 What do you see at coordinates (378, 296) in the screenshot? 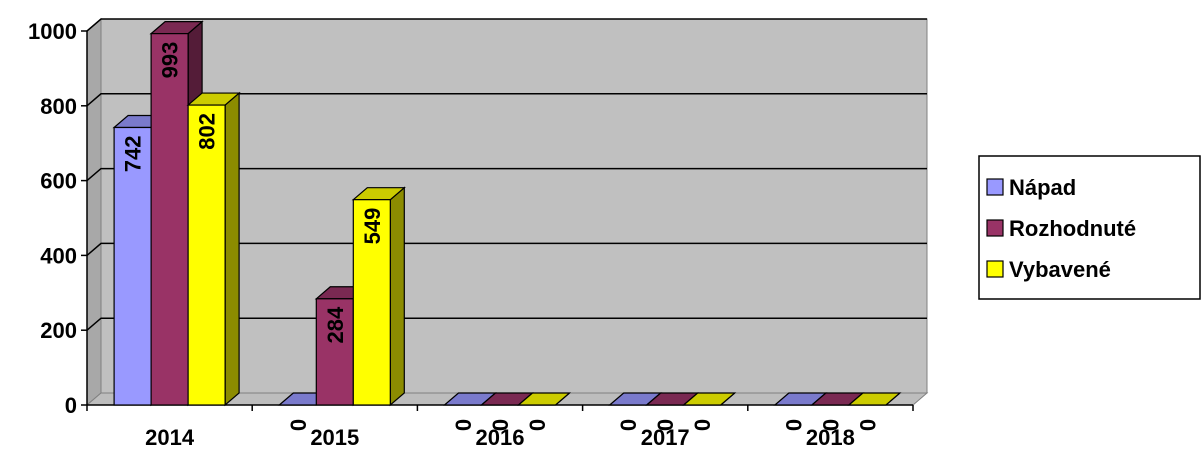
I see `bar-2015-2: 549` at bounding box center [378, 296].